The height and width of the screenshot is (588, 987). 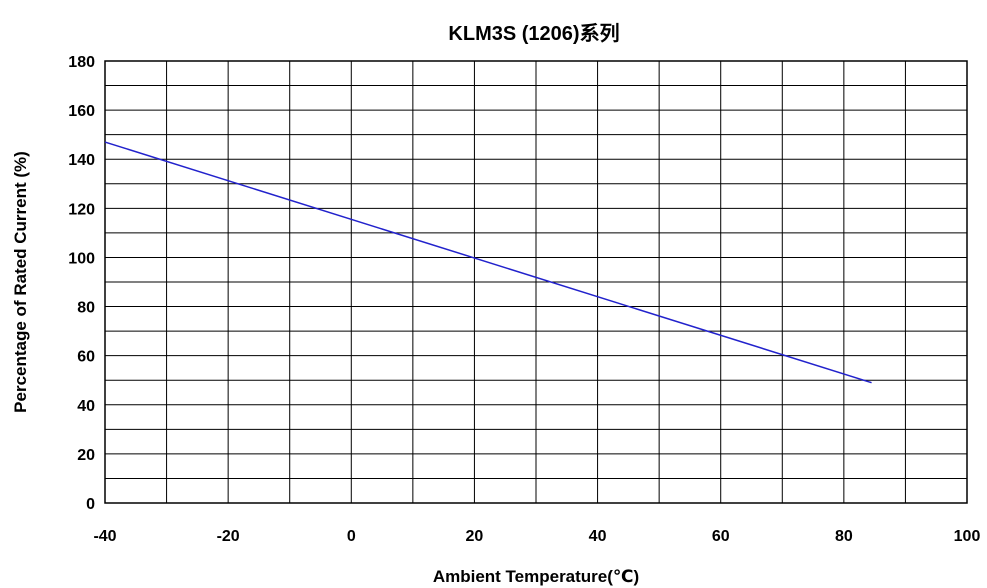 What do you see at coordinates (81, 258) in the screenshot?
I see `y-tick-label: 100` at bounding box center [81, 258].